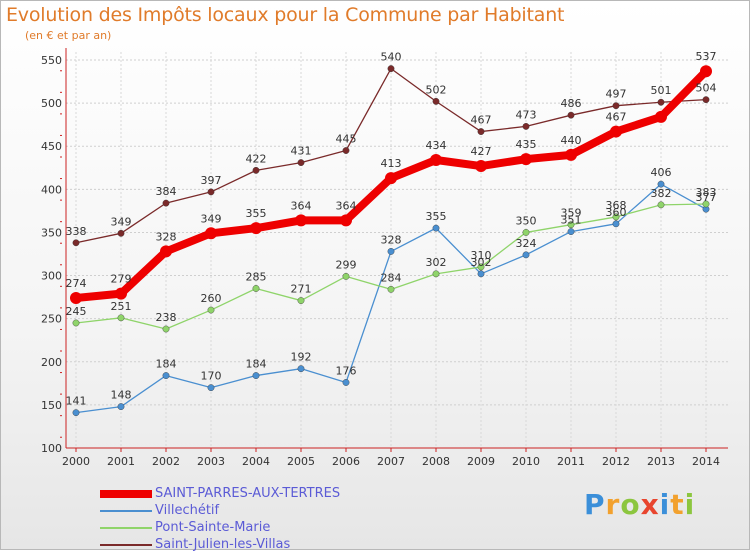 This screenshot has height=553, width=750. Describe the element at coordinates (391, 251) in the screenshot. I see `data-point-villech-tif-2007` at that location.